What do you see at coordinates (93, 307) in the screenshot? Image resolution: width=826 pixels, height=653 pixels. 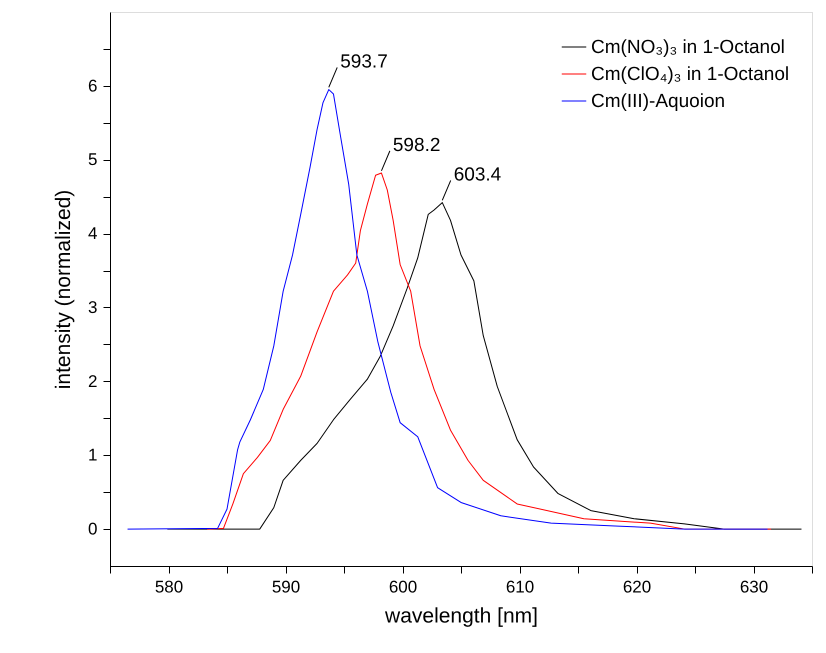 I see `y-tick-label: 3` at bounding box center [93, 307].